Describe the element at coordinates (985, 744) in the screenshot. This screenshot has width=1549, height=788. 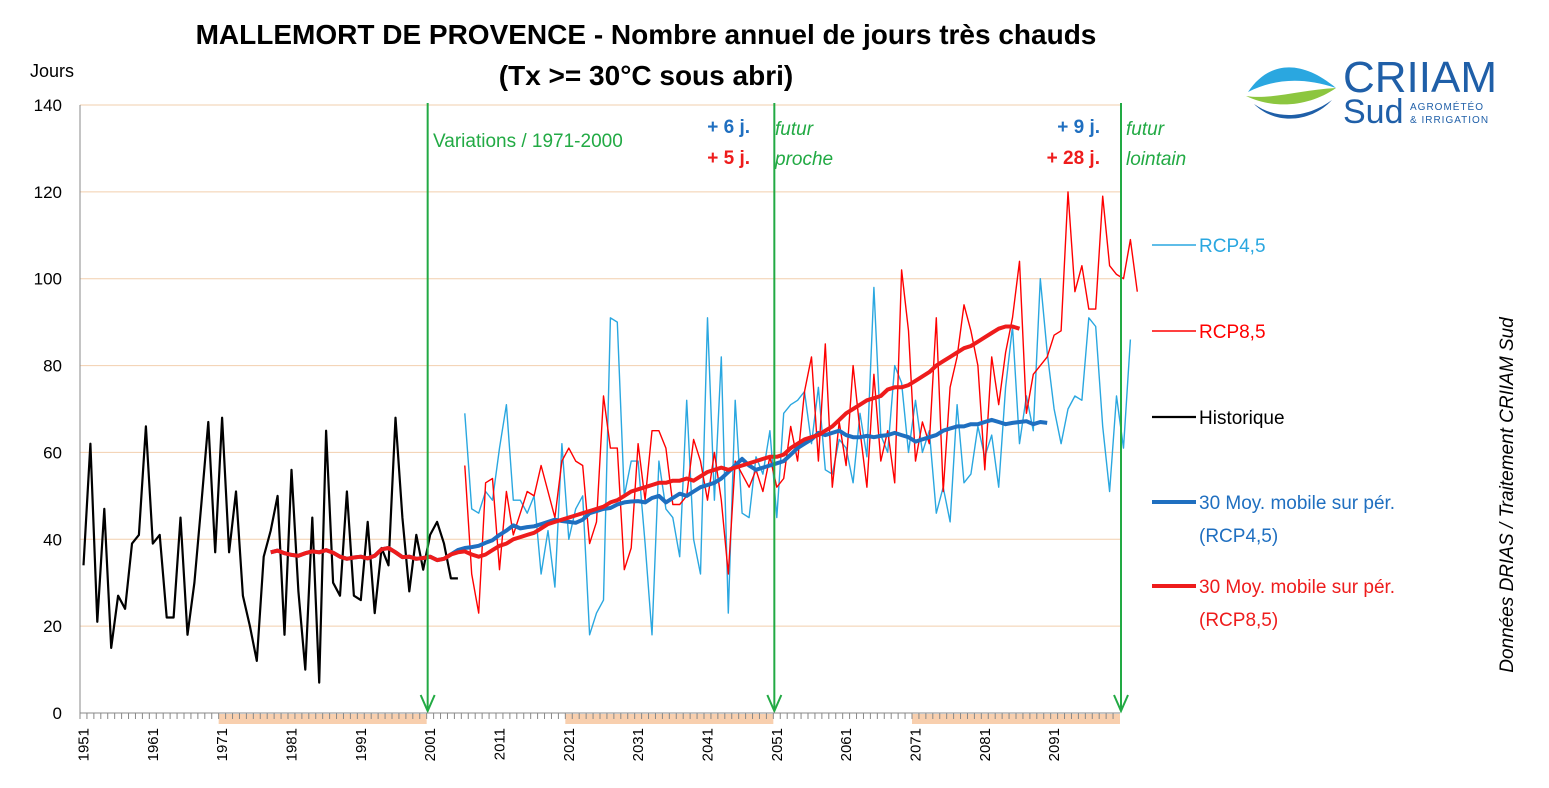
I see `x-tick-label: 2081` at that location.